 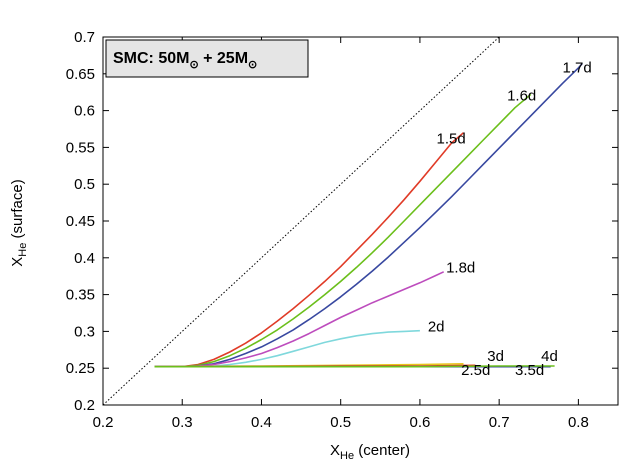 What do you see at coordinates (17, 262) in the screenshot?
I see `y-axis-label-main: X` at bounding box center [17, 262].